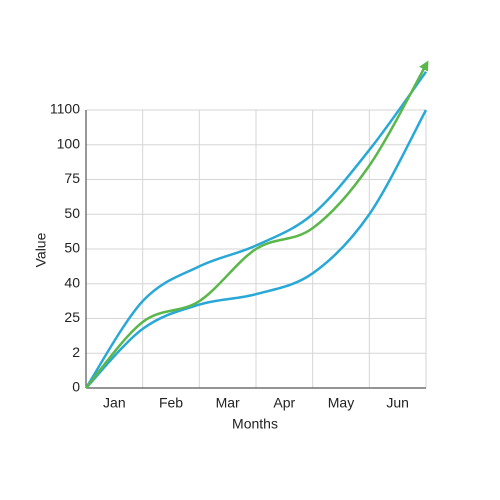 The image size is (500, 500). What do you see at coordinates (65, 109) in the screenshot?
I see `y-tick-label: 1100` at bounding box center [65, 109].